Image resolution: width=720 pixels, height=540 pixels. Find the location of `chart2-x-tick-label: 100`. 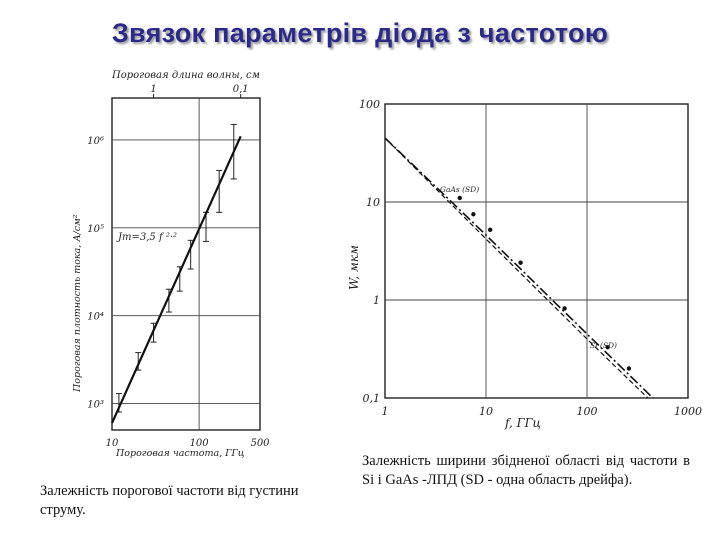

chart2-x-tick-label: 100 is located at coordinates (587, 411).